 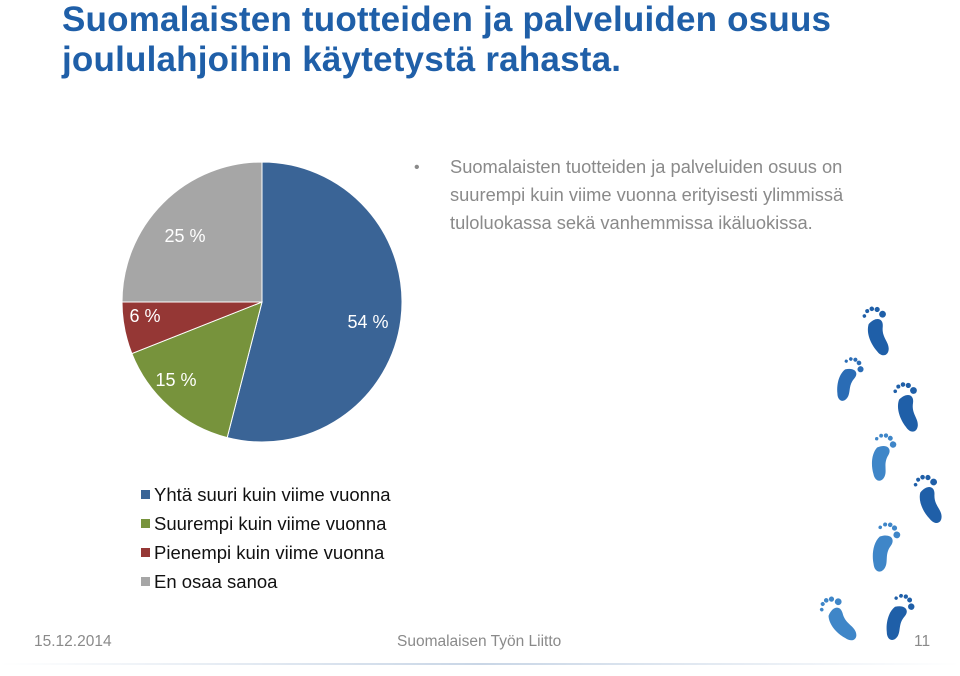 I want to click on footer-organization: Suomalaisen Työn Liitto, so click(x=479, y=641).